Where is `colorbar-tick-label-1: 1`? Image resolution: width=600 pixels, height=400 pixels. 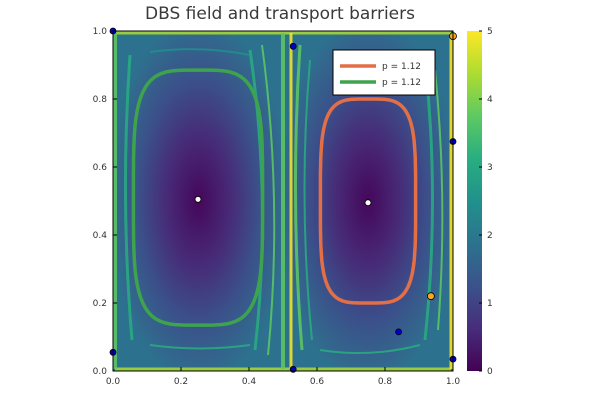 colorbar-tick-label-1: 1 is located at coordinates (490, 304).